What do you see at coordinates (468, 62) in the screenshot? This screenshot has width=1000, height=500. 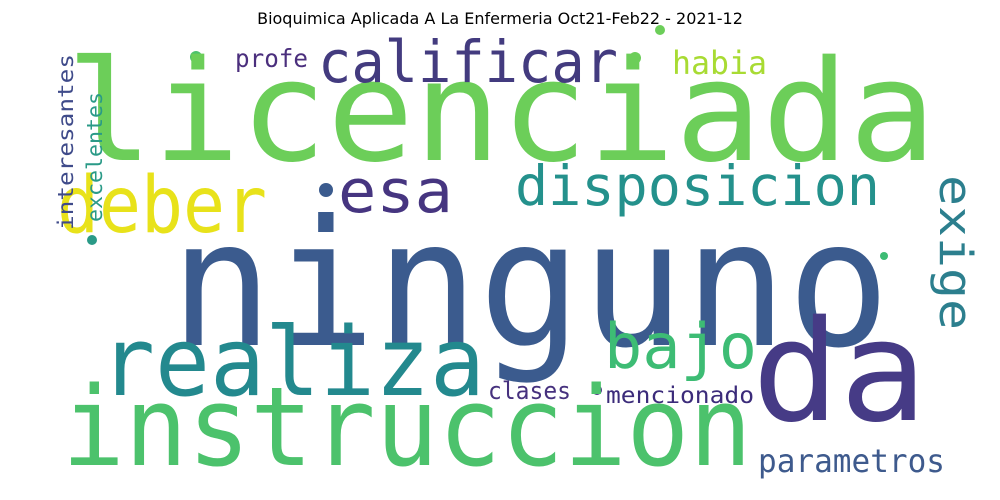 I see `word-calificar: calificar` at bounding box center [468, 62].